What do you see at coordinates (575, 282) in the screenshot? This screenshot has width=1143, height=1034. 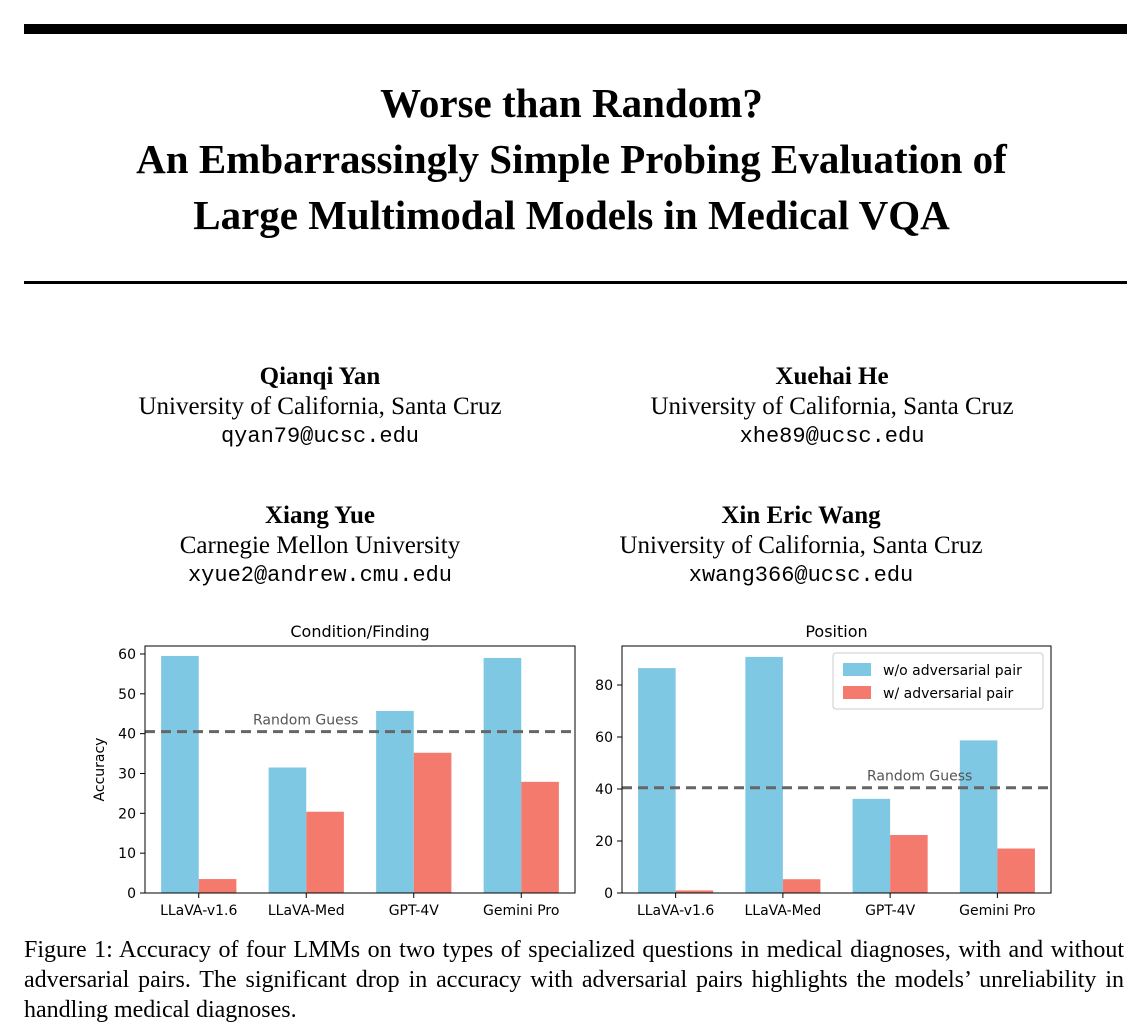 I see `title-bottom-rule` at bounding box center [575, 282].